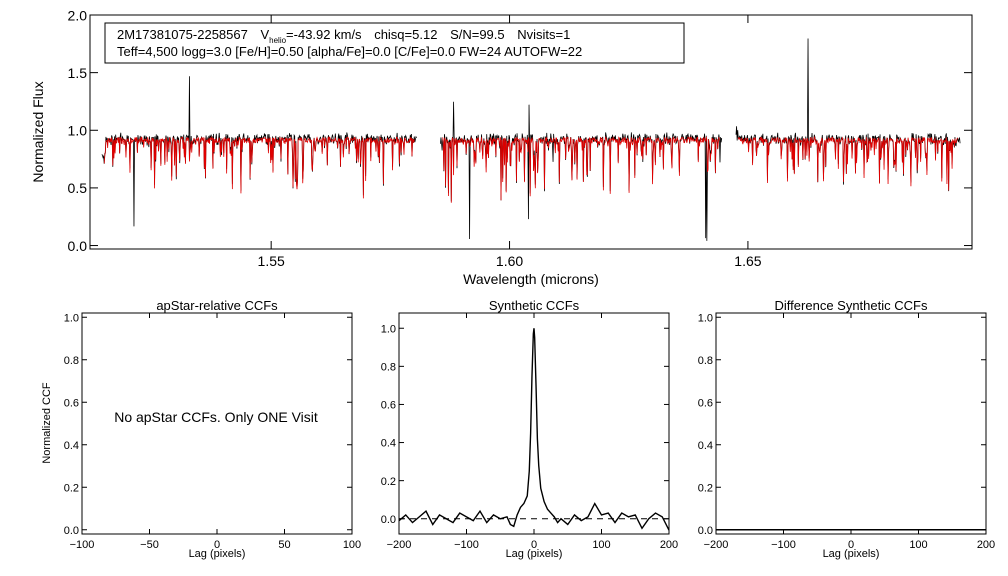  What do you see at coordinates (388, 482) in the screenshot?
I see `synthetic-ccf-y-tick-label: 0.2` at bounding box center [388, 482].